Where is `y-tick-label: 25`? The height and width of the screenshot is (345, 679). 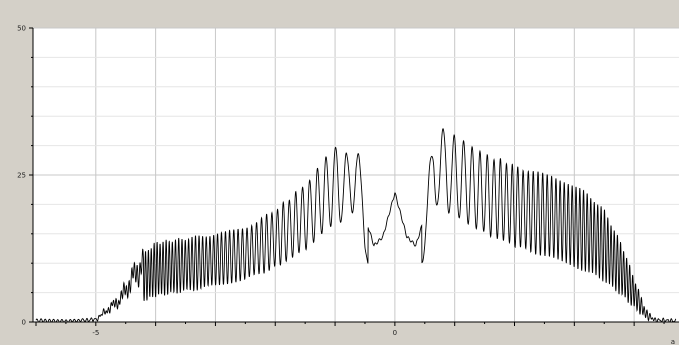
y-tick-label: 25 is located at coordinates (21, 176).